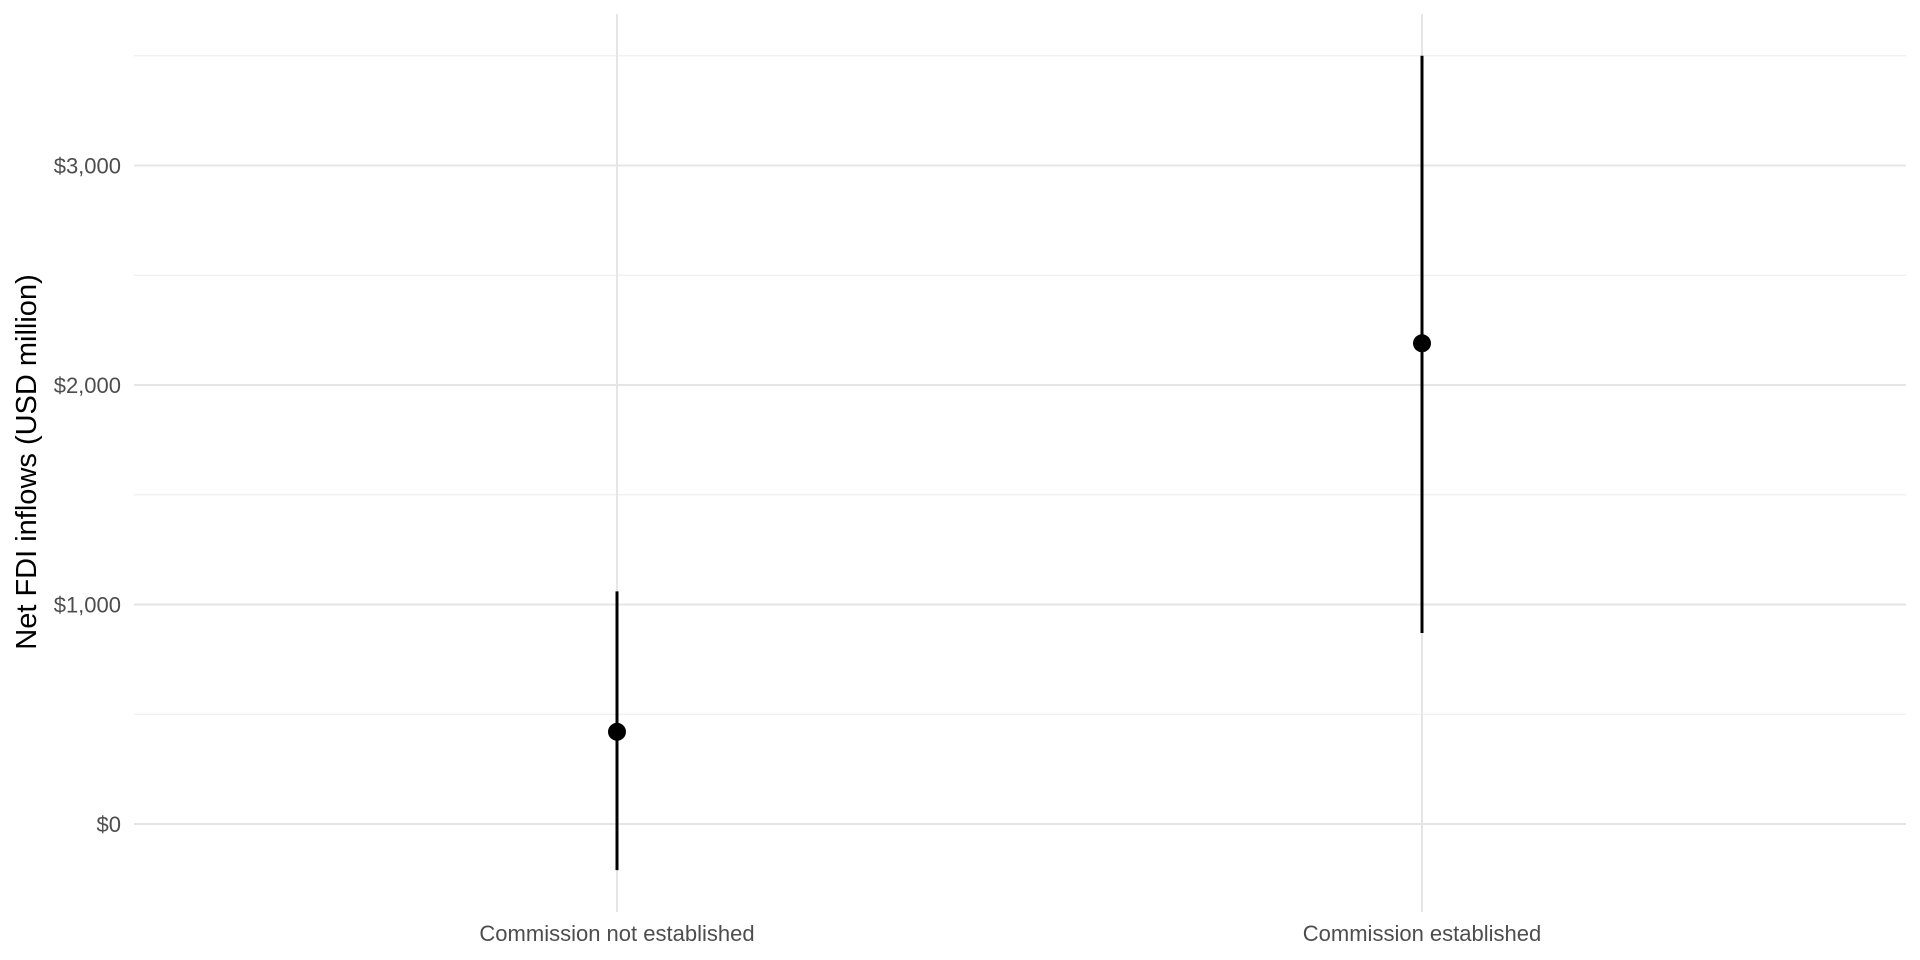 This screenshot has width=1920, height=960. What do you see at coordinates (616, 933) in the screenshot?
I see `x-tick-label: Commission not established` at bounding box center [616, 933].